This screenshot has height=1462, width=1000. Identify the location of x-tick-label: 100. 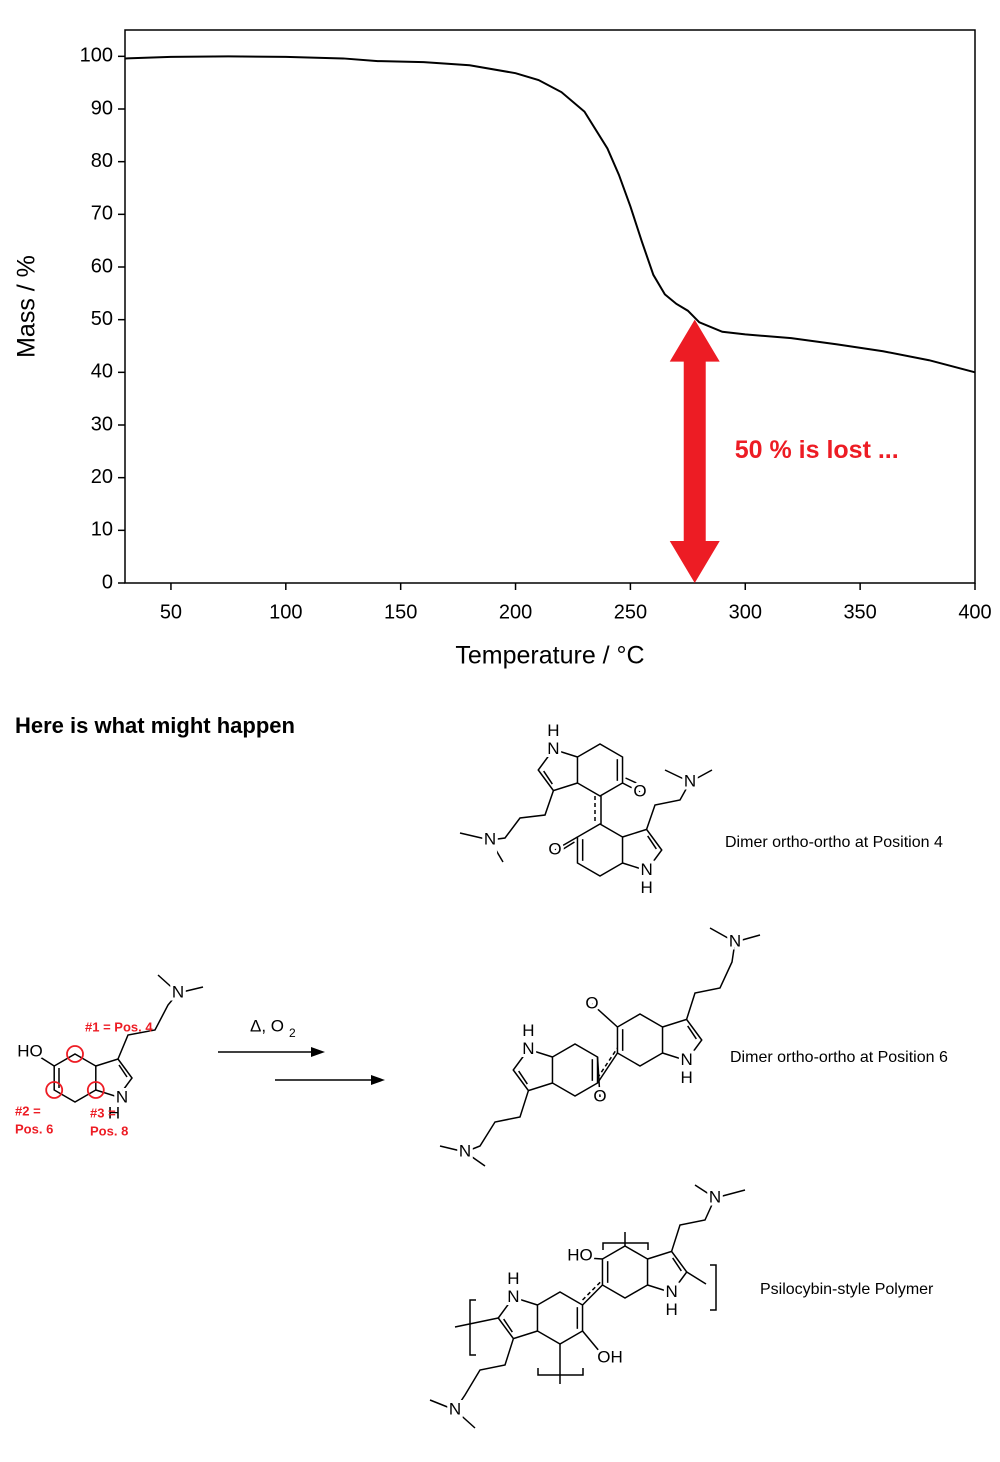
(285, 612).